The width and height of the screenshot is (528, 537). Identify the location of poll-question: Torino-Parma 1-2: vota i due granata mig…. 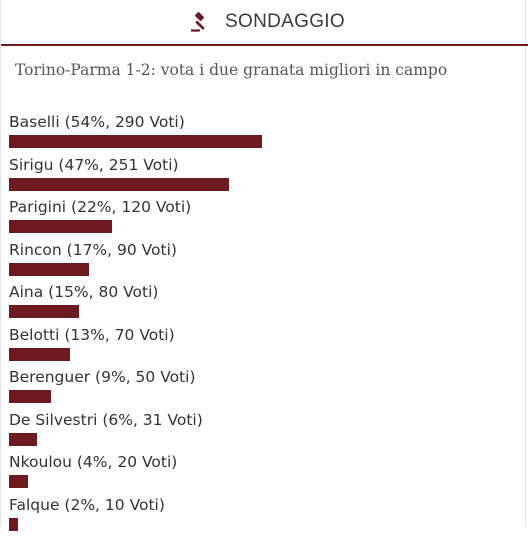
(231, 70).